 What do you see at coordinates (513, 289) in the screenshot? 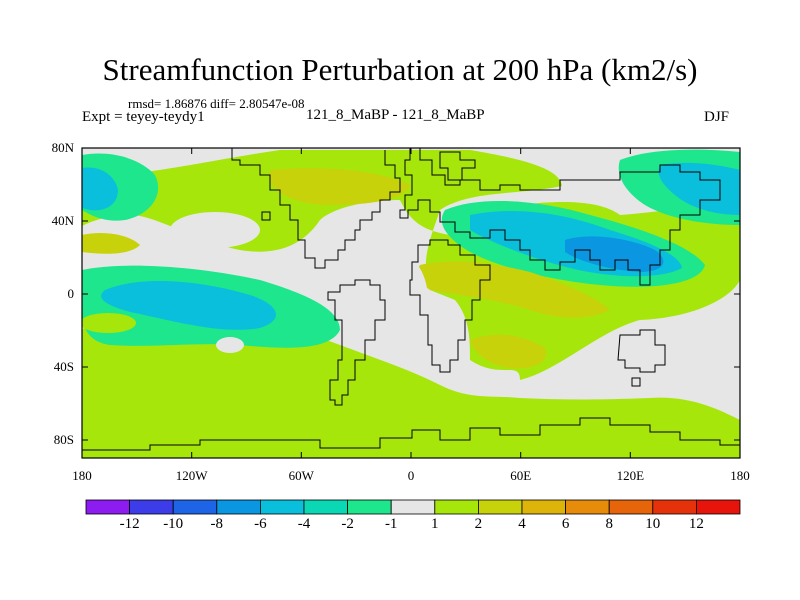
I see `contour-pos2-europe` at bounding box center [513, 289].